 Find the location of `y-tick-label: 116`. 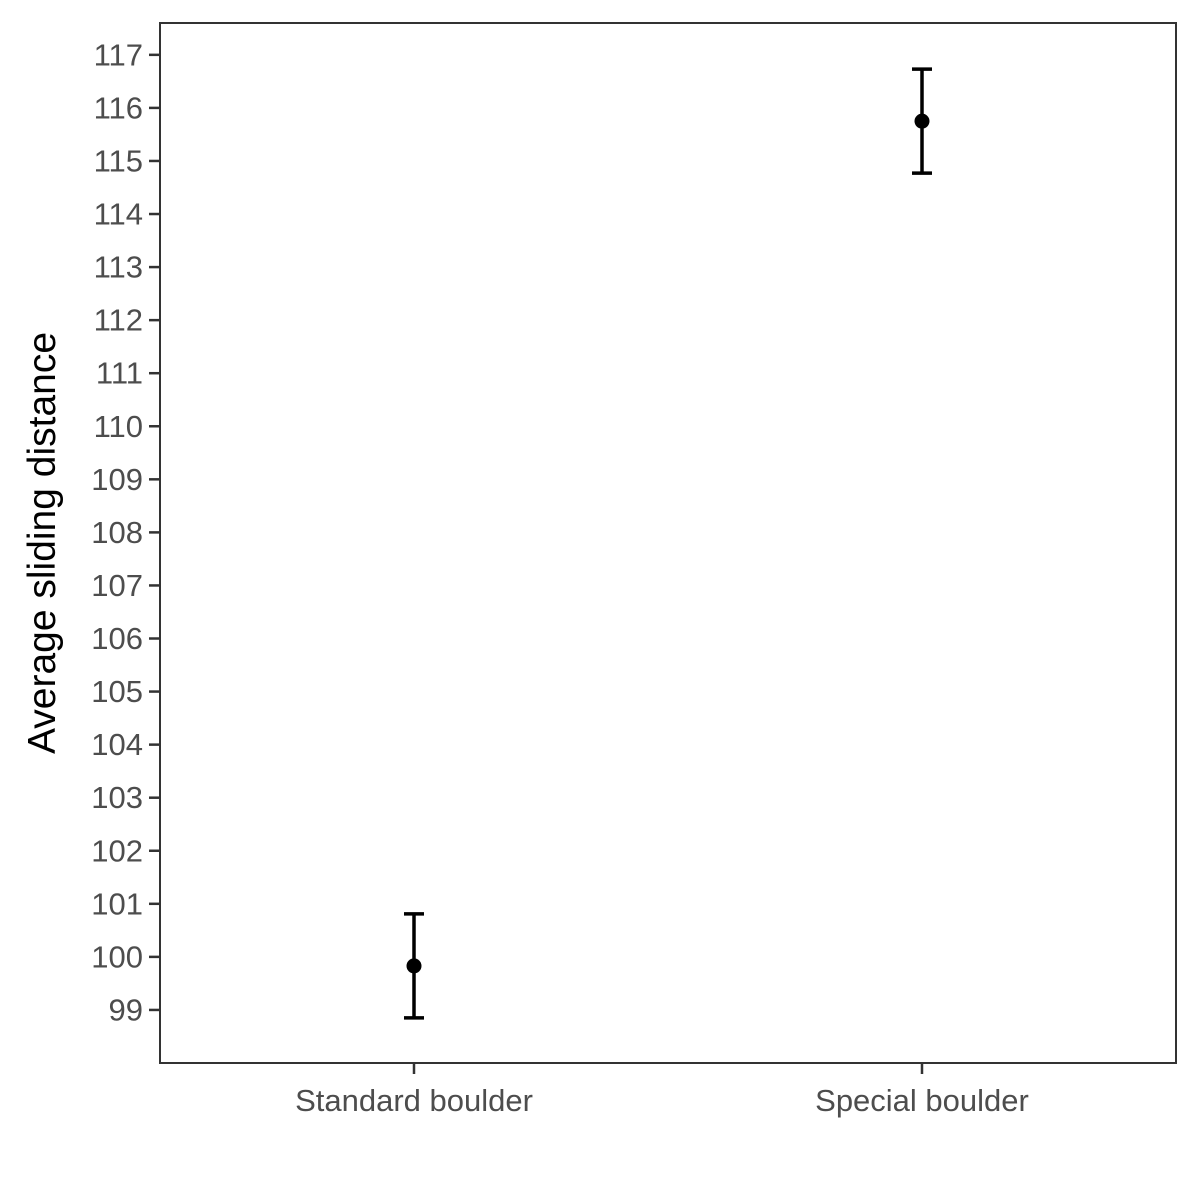

y-tick-label: 116 is located at coordinates (118, 107).